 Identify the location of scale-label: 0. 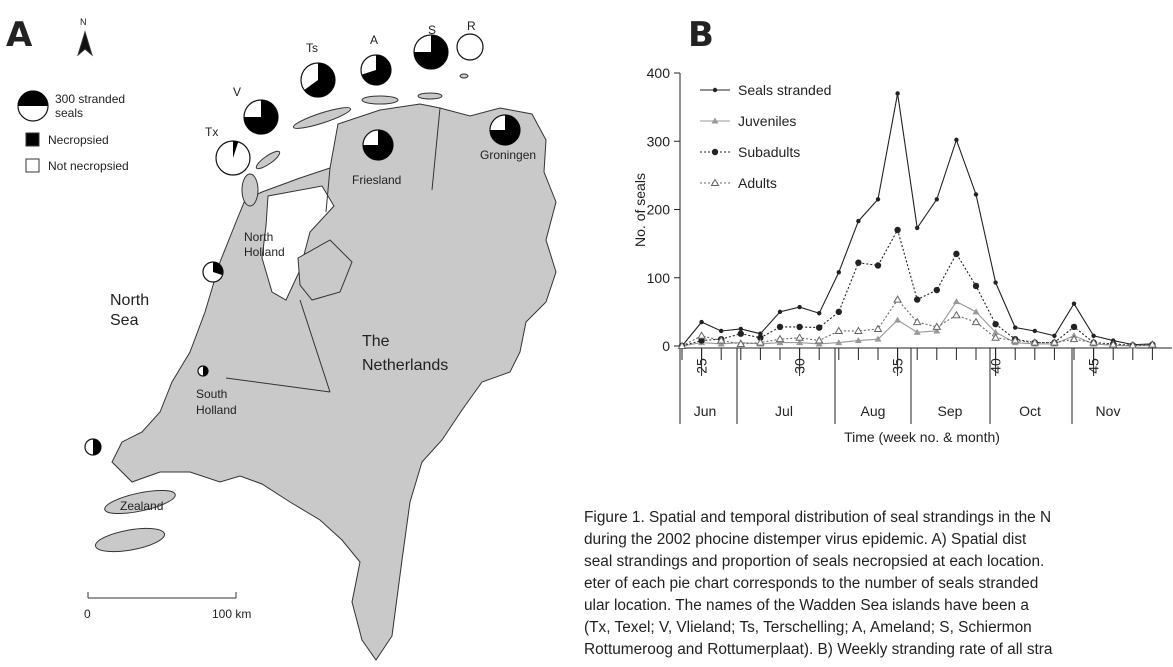
(87, 614).